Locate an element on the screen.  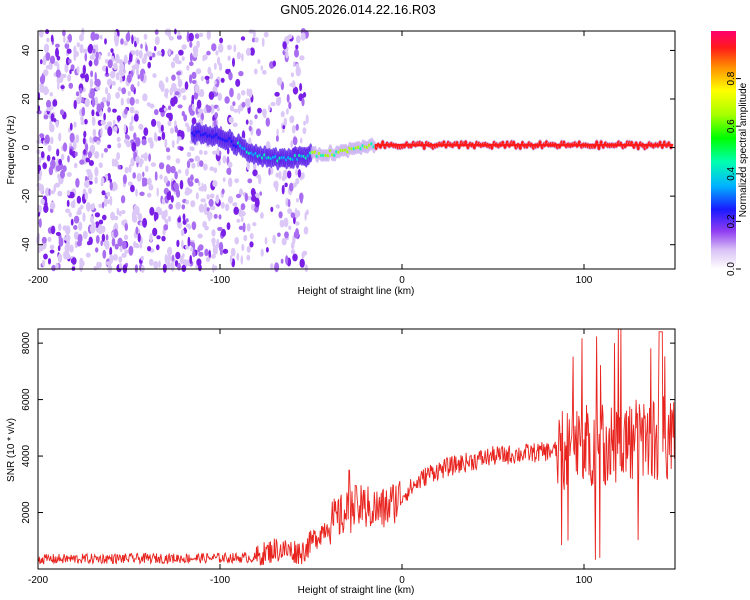
snr-ylabel: SNR (10 * v/v) is located at coordinates (11, 450).